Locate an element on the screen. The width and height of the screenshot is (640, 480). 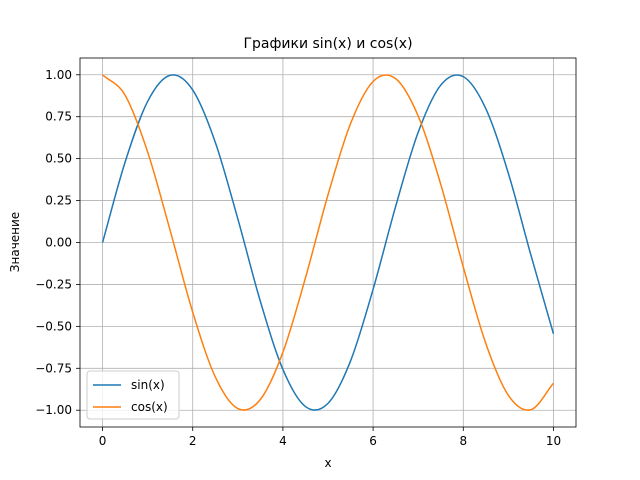
y-tick-label: 1.00 is located at coordinates (58, 75).